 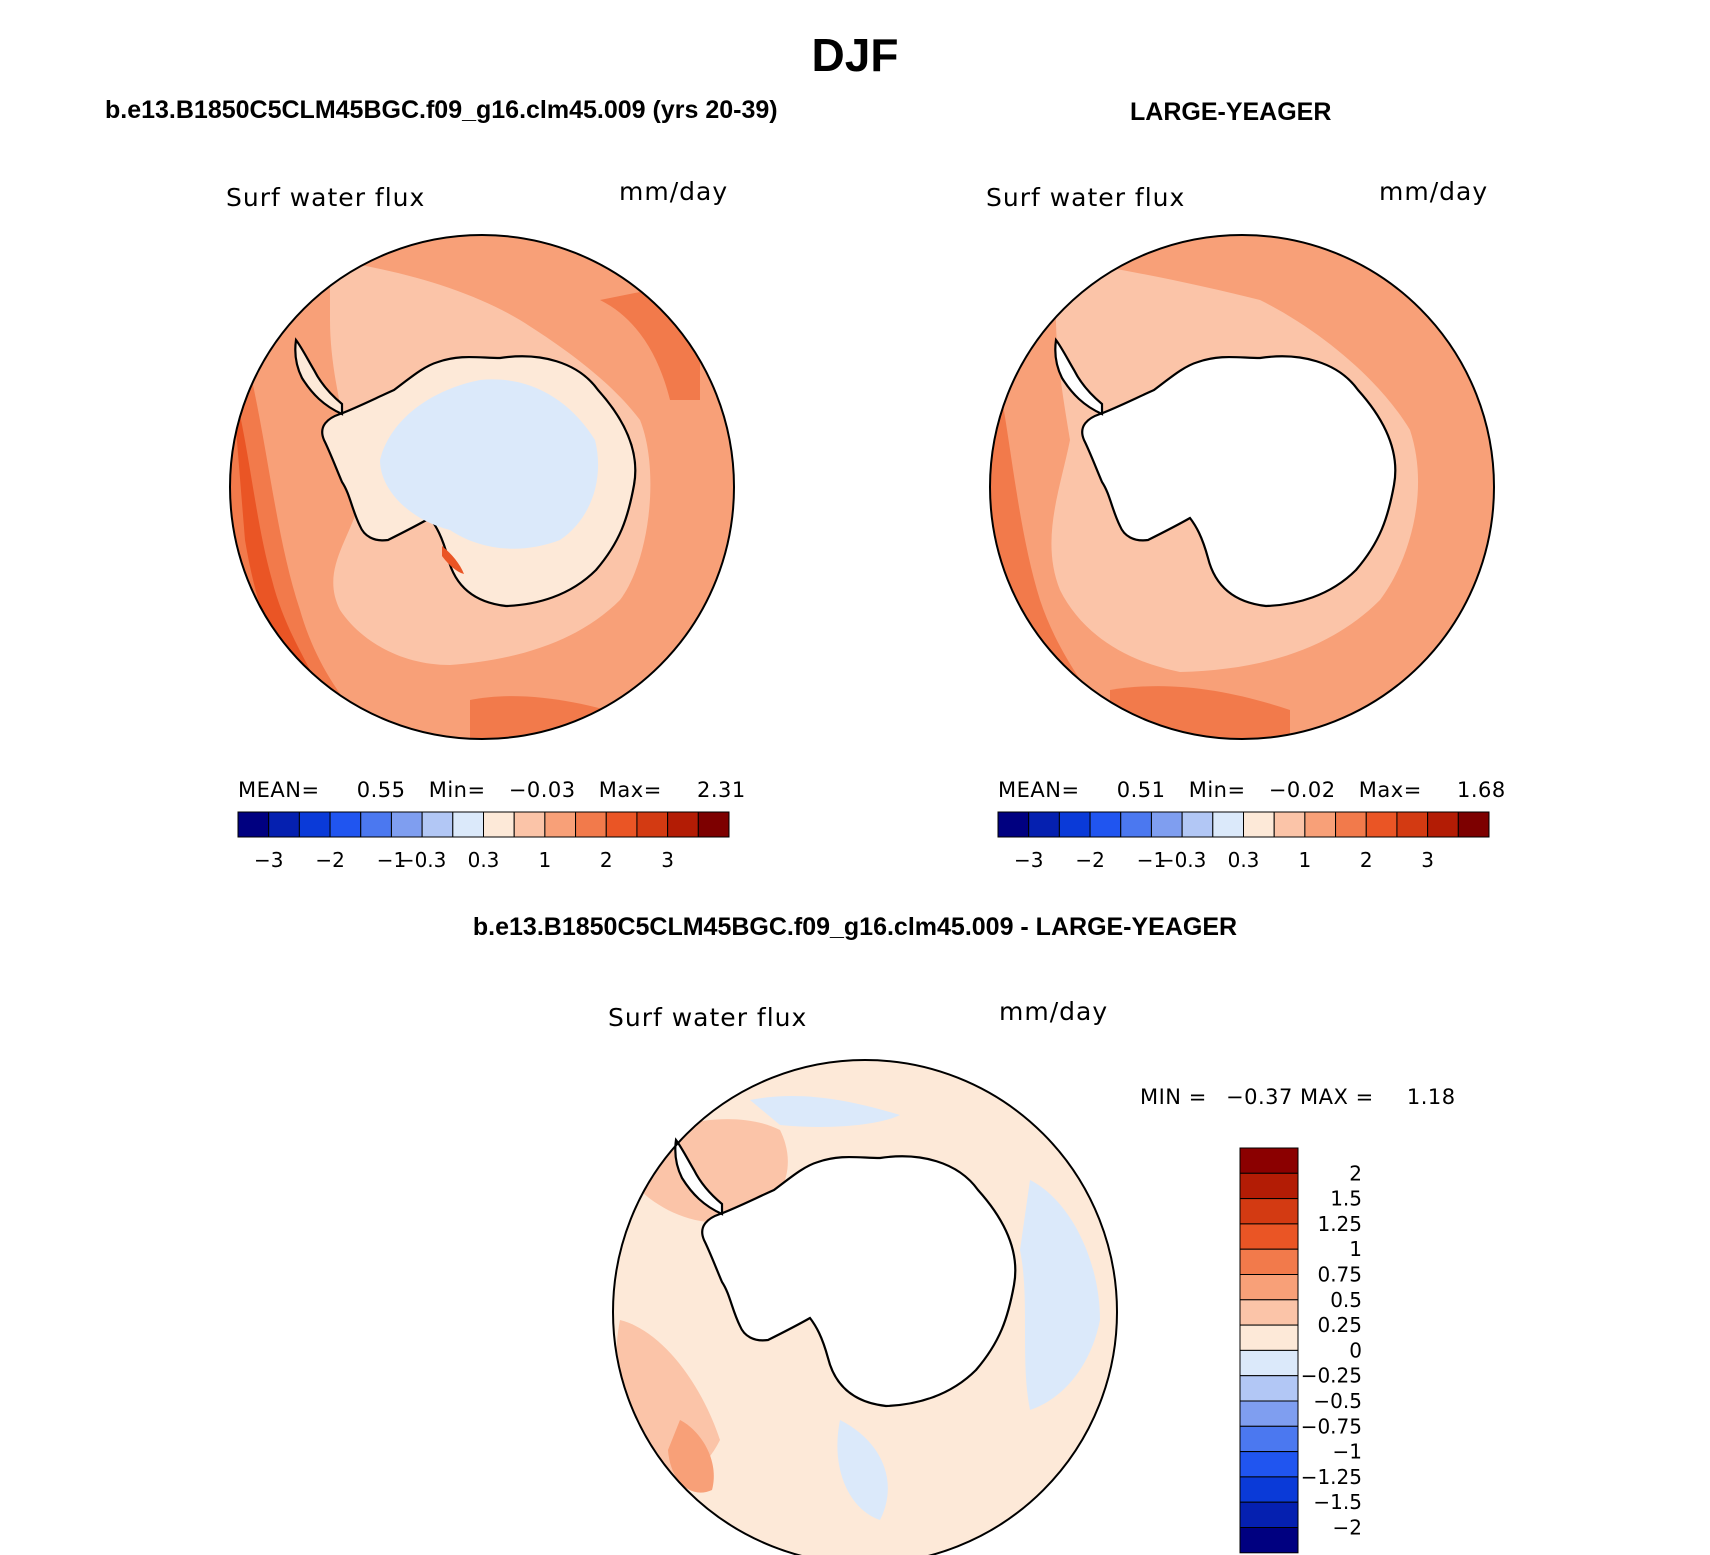 What do you see at coordinates (1060, 1295) in the screenshot?
I see `diff-map-east-negative` at bounding box center [1060, 1295].